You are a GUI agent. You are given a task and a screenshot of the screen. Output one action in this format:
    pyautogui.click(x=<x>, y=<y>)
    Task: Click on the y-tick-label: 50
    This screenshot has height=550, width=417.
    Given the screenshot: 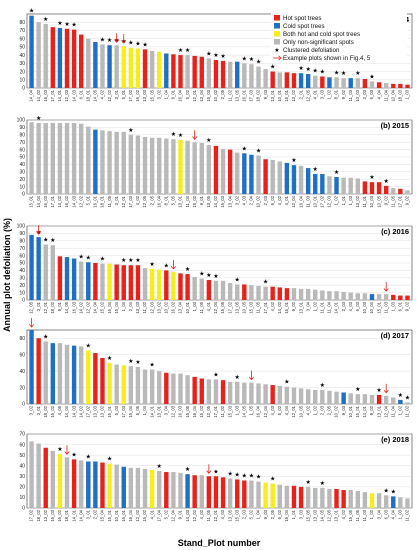 What is the action you would take?
    pyautogui.click(x=22, y=48)
    